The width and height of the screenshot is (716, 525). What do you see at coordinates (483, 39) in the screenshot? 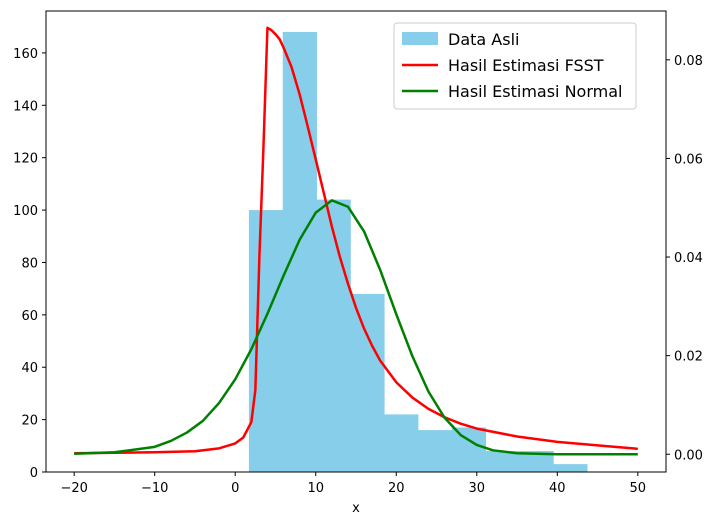
I see `legend-label-histogram: Data Asli` at bounding box center [483, 39].